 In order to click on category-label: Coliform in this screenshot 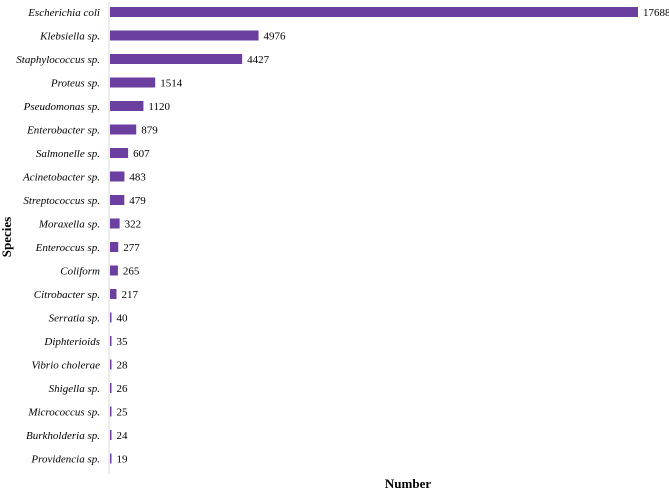, I will do `click(80, 272)`.